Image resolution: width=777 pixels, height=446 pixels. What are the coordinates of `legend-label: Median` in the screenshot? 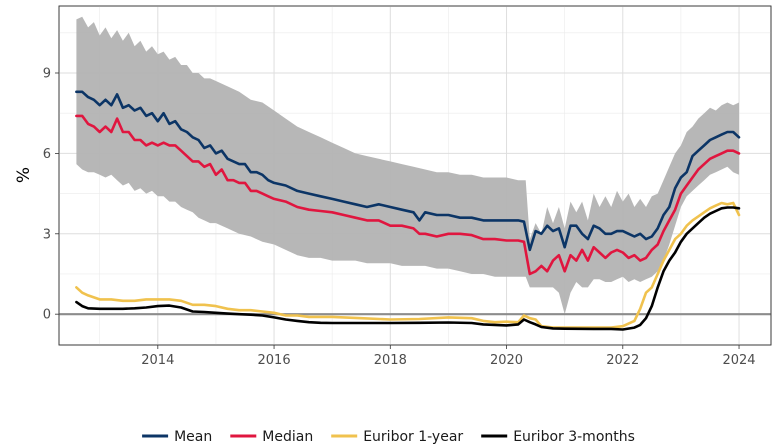 It's located at (287, 437).